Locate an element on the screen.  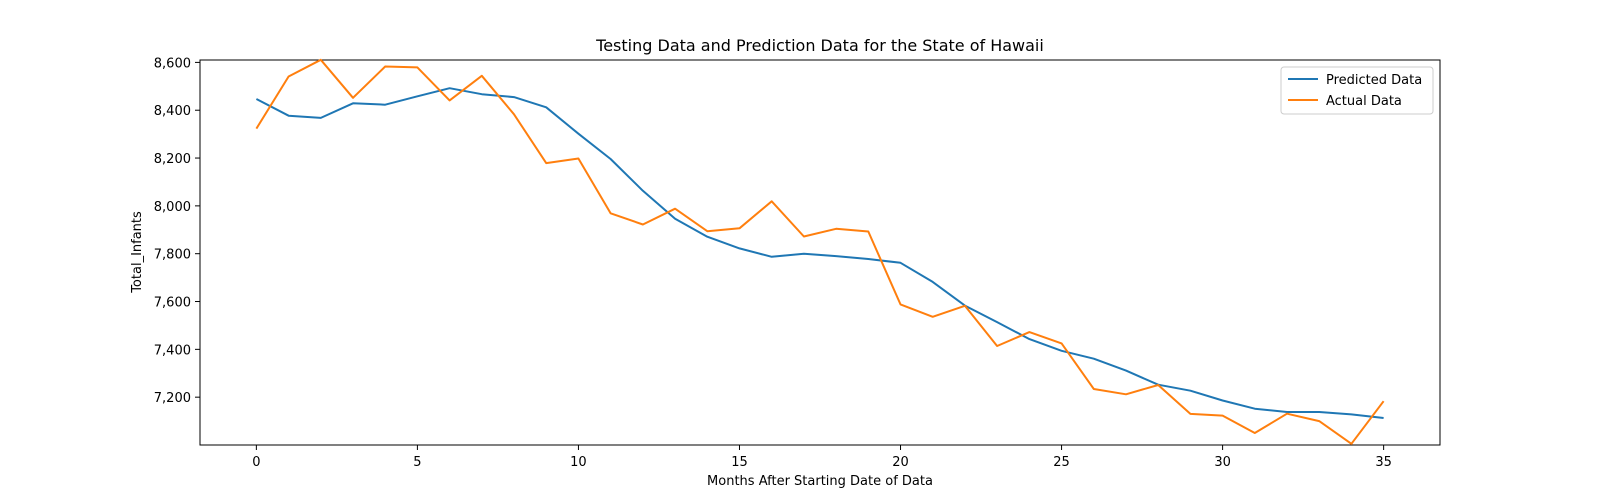
legend-box is located at coordinates (1357, 90).